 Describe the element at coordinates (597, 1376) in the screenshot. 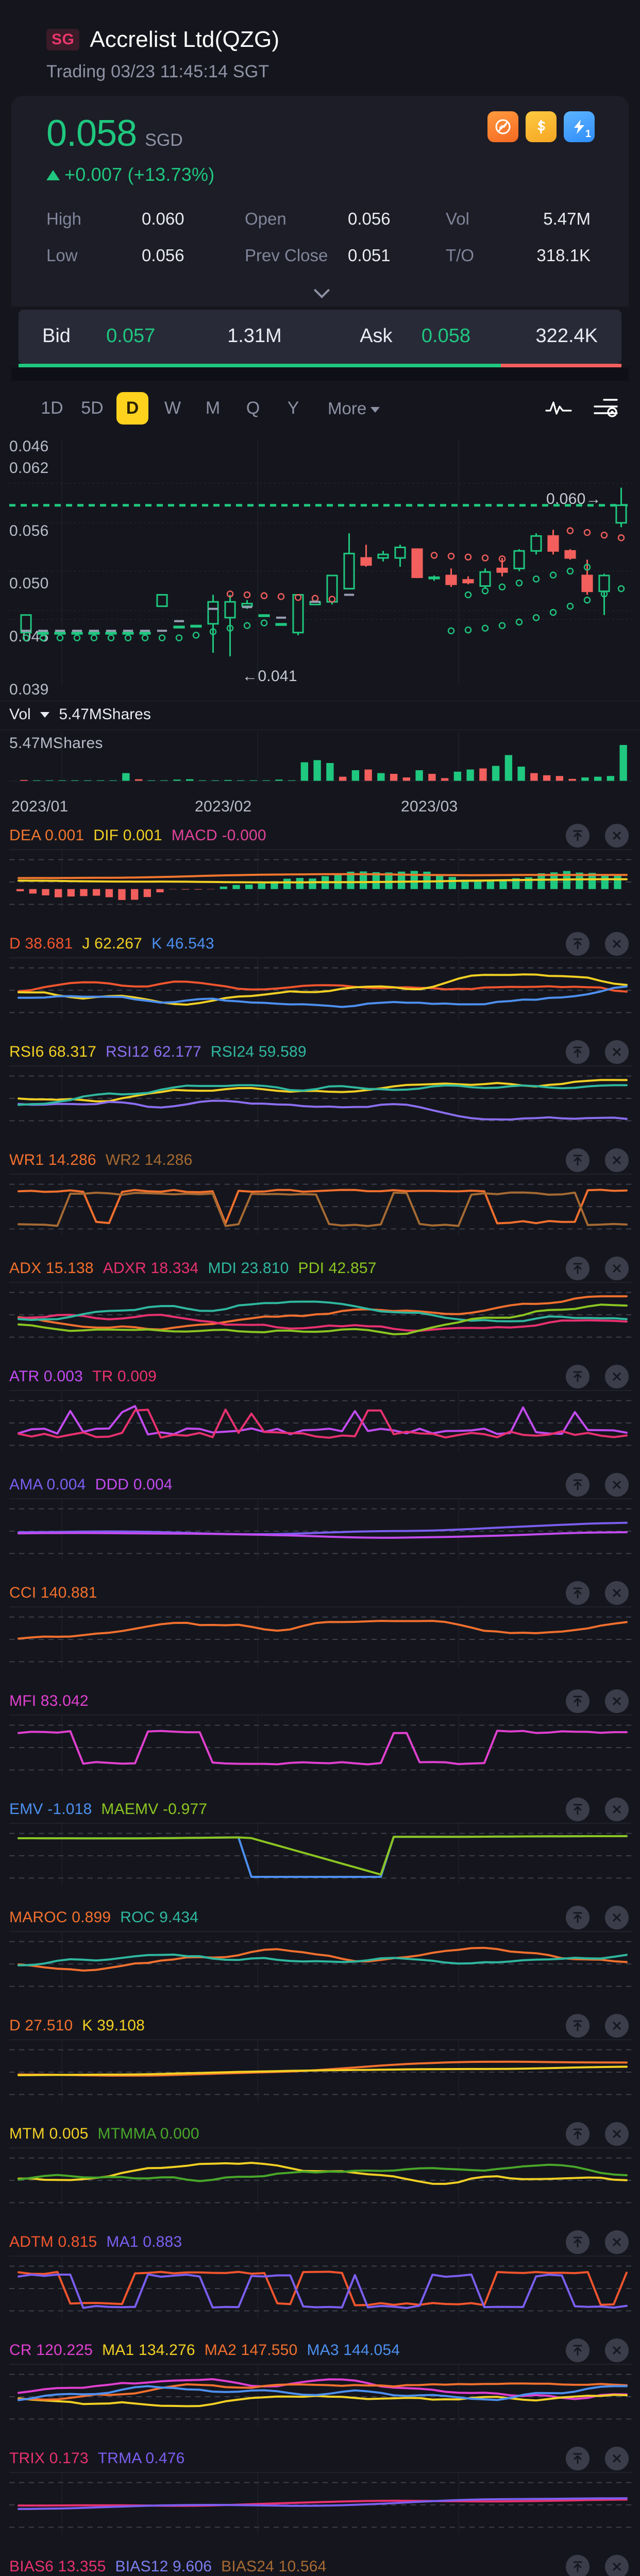

I see `panel-controls` at that location.